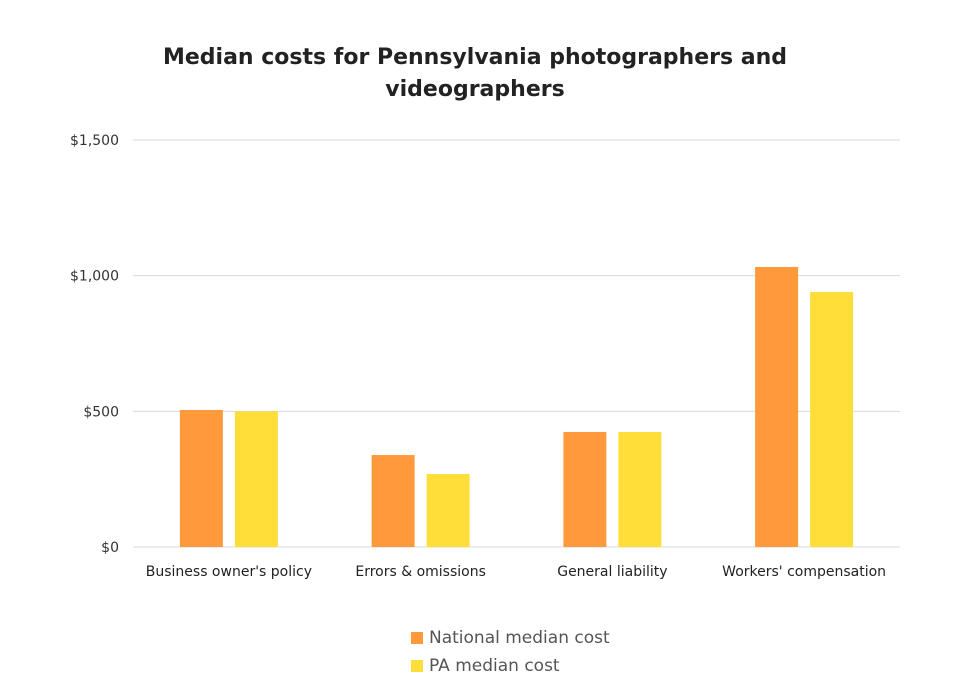  I want to click on y-tick-label: $500, so click(101, 412).